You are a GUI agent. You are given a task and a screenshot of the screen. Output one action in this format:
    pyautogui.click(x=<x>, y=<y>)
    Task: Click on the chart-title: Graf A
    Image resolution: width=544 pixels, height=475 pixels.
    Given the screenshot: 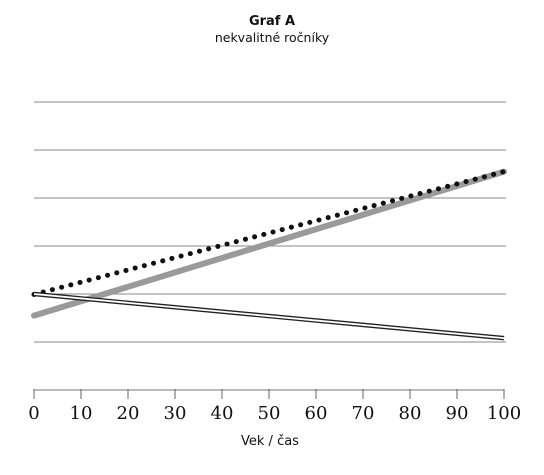 What is the action you would take?
    pyautogui.click(x=272, y=21)
    